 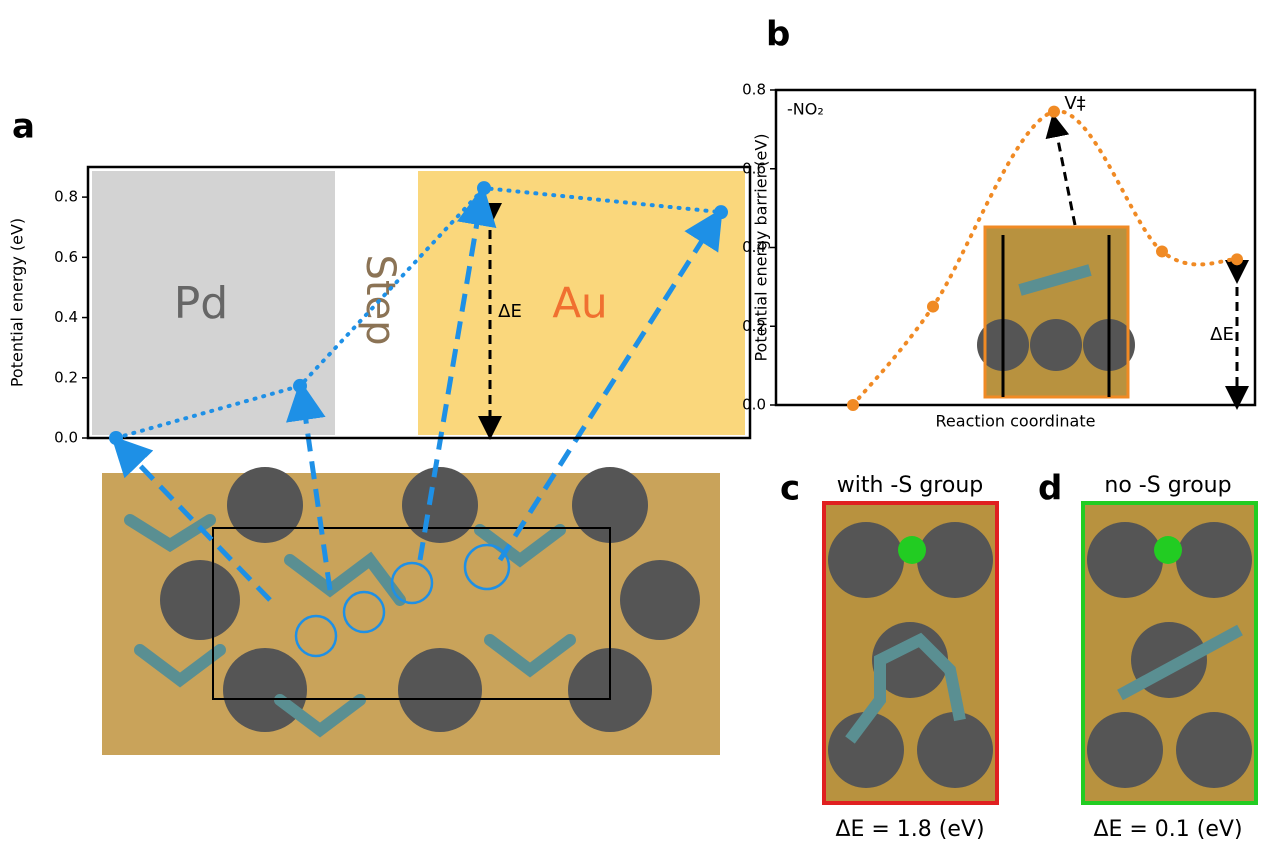 I want to click on y-axis-label: Potential energy barrier (eV), so click(x=761, y=247).